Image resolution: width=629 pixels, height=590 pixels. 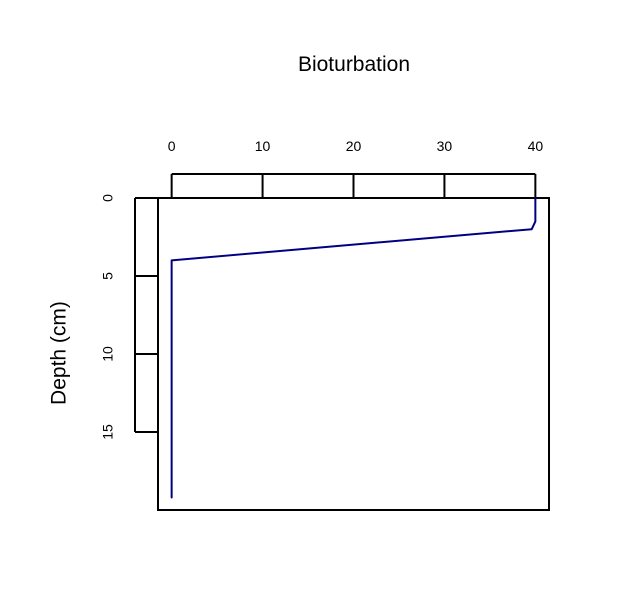 I want to click on x-tick-label: 0, so click(x=172, y=146).